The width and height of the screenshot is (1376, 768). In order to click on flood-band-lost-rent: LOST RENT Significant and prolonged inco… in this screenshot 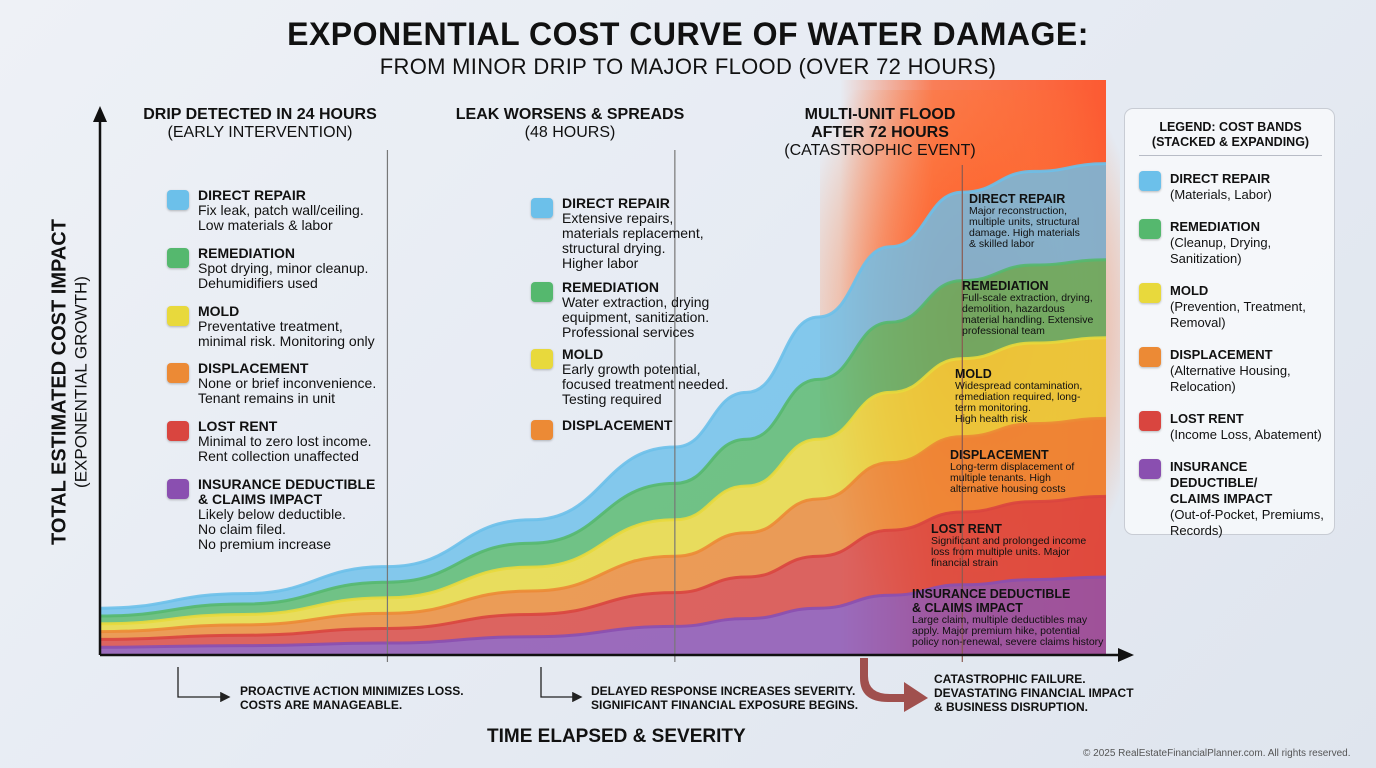, I will do `click(1026, 545)`.